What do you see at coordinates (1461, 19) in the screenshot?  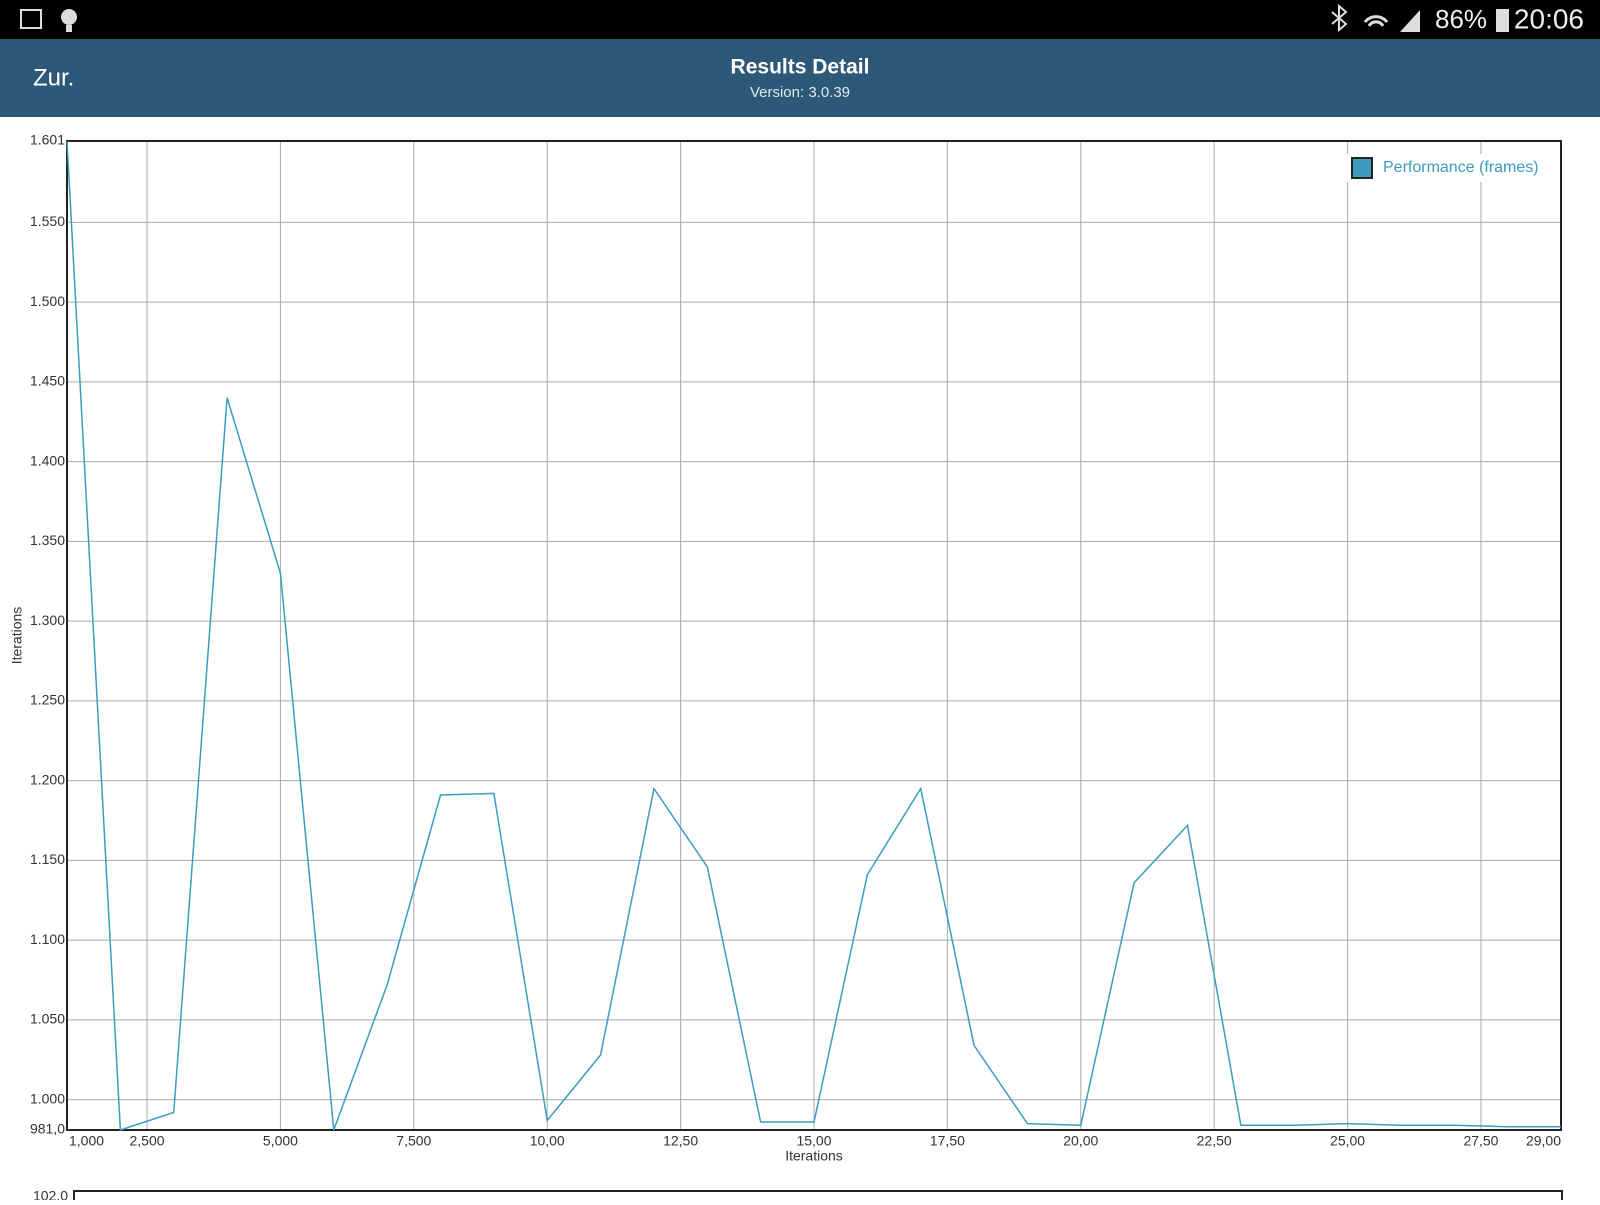 I see `battery-percent: 86%` at bounding box center [1461, 19].